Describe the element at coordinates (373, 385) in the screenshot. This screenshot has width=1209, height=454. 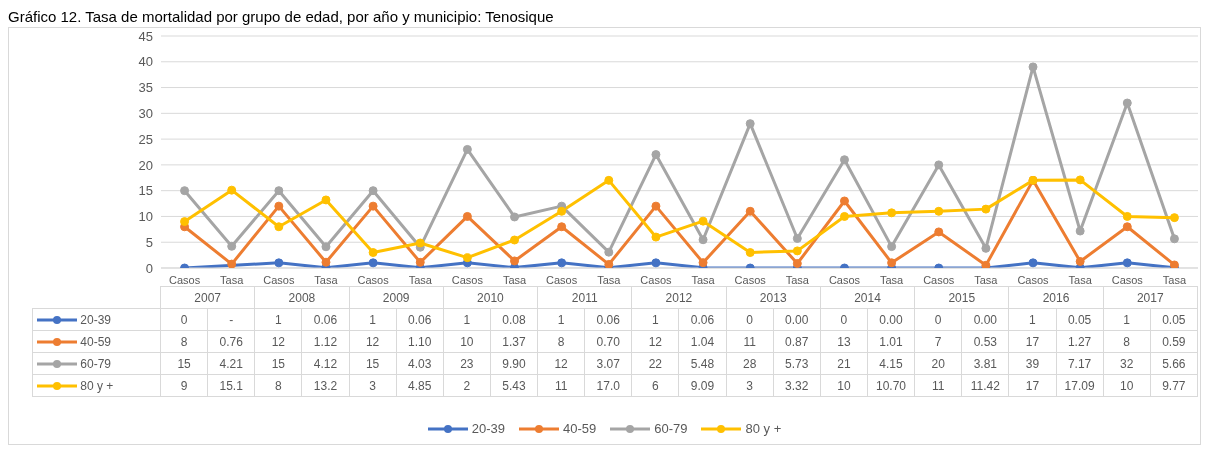
I see `data-label: 3` at that location.